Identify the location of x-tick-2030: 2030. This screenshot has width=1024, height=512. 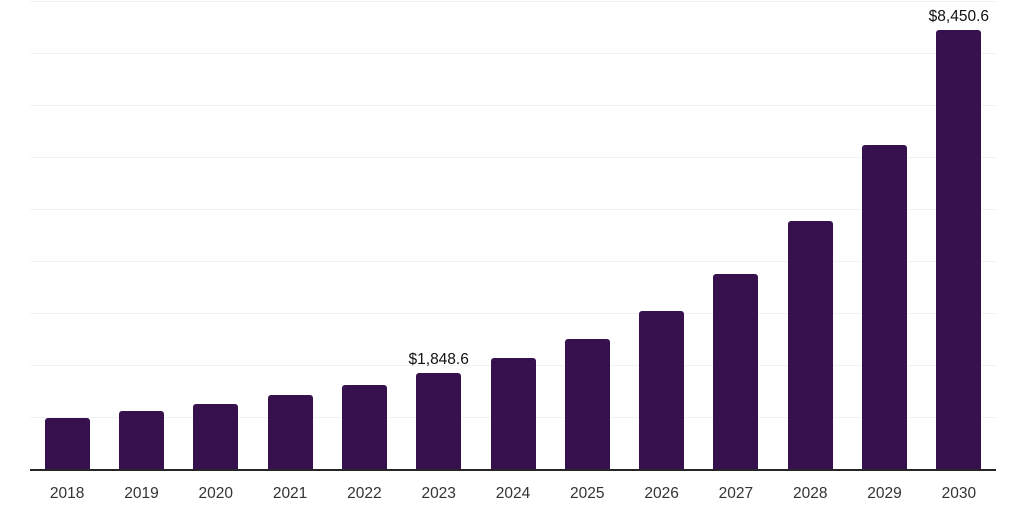
(959, 493).